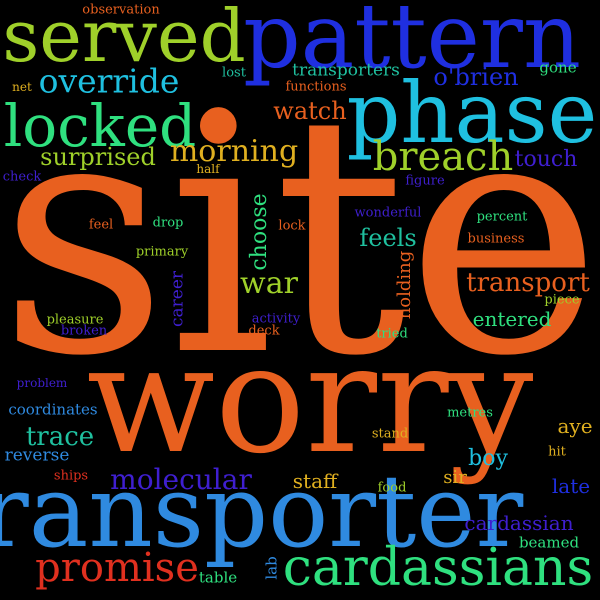 The height and width of the screenshot is (600, 600). Describe the element at coordinates (575, 426) in the screenshot. I see `word-aye: aye` at that location.